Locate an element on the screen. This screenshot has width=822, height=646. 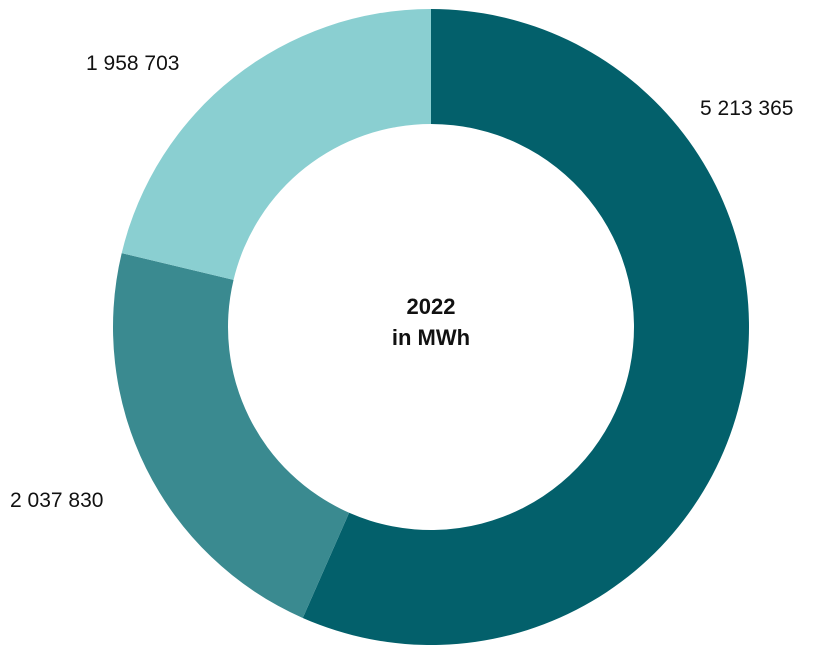
slice-label-1: 5 213 365 is located at coordinates (746, 108).